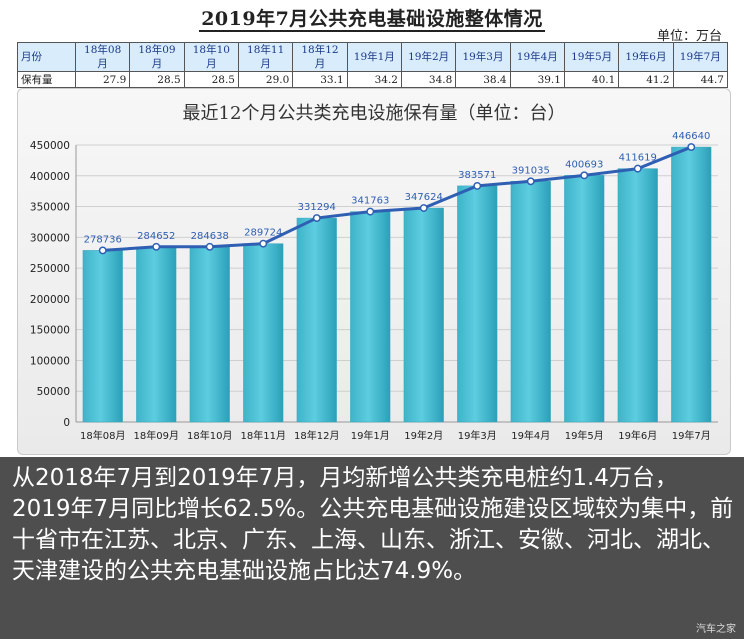 The width and height of the screenshot is (744, 639). I want to click on data-label: 341763, so click(370, 201).